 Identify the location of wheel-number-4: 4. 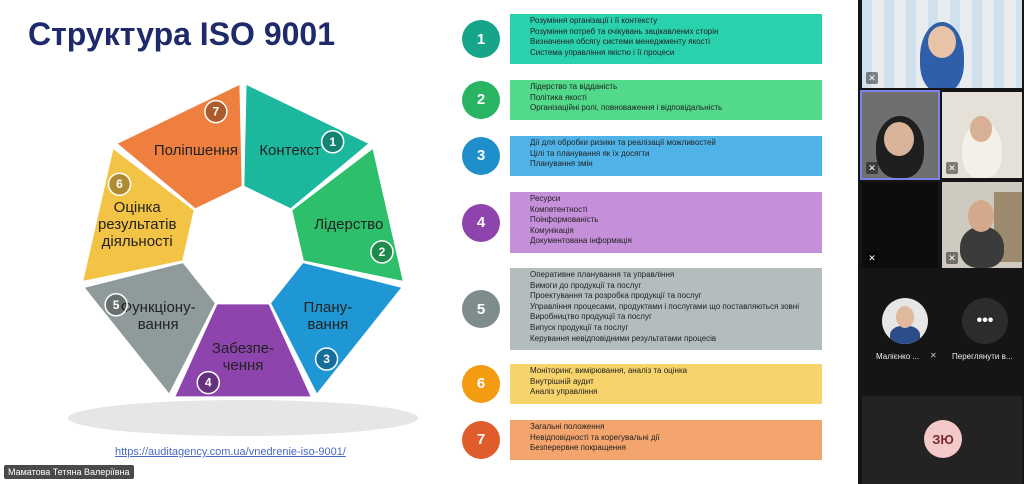
(208, 383).